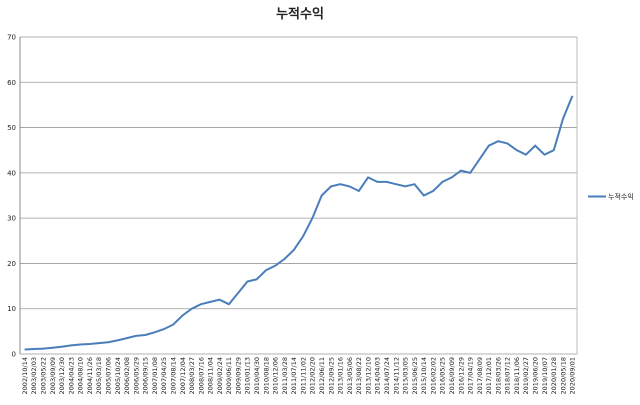 This screenshot has width=640, height=405. What do you see at coordinates (81, 375) in the screenshot?
I see `x-tick-label: 2004/08/10` at bounding box center [81, 375].